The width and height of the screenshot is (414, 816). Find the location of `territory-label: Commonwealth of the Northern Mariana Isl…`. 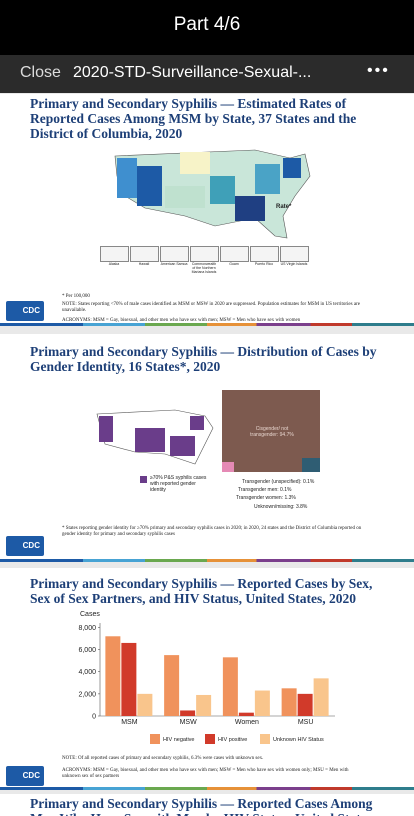

territory-label: Commonwealth of the Northern Mariana Isl… is located at coordinates (204, 268).